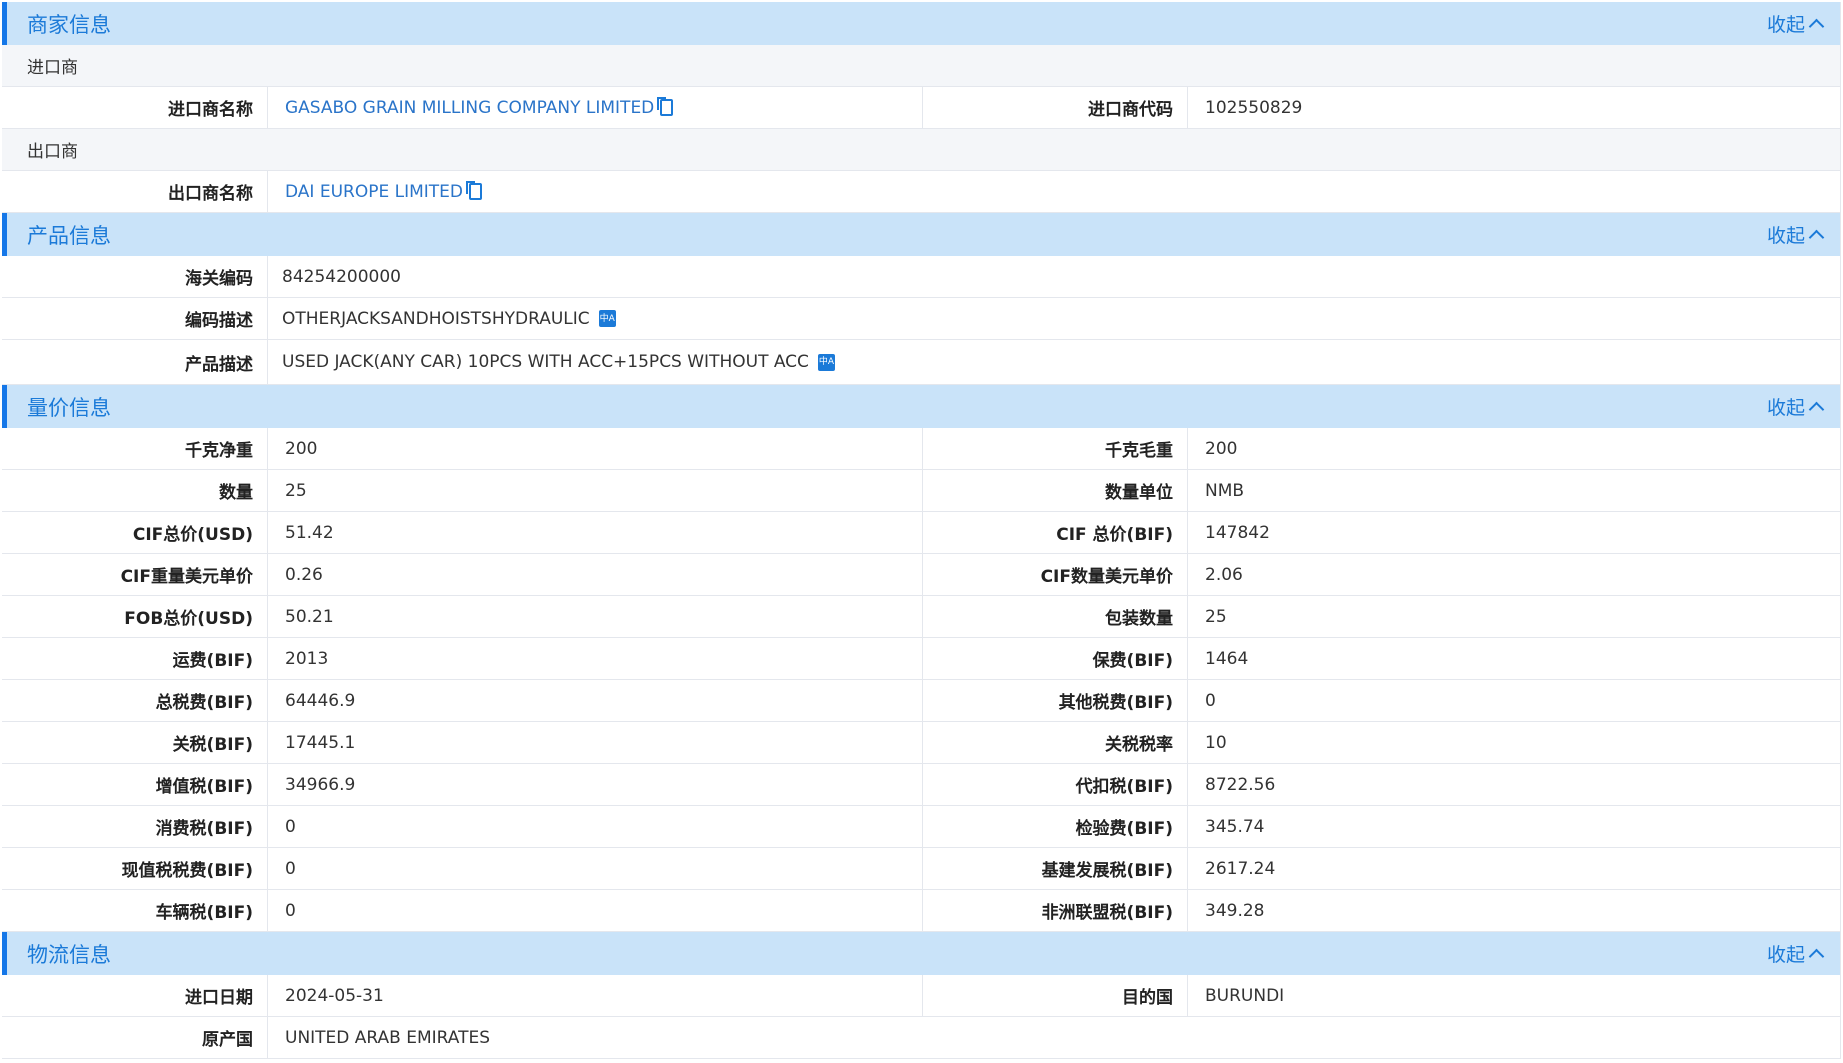 Image resolution: width=1843 pixels, height=1063 pixels. What do you see at coordinates (135, 826) in the screenshot?
I see `field-label: 消费税(BIF)` at bounding box center [135, 826].